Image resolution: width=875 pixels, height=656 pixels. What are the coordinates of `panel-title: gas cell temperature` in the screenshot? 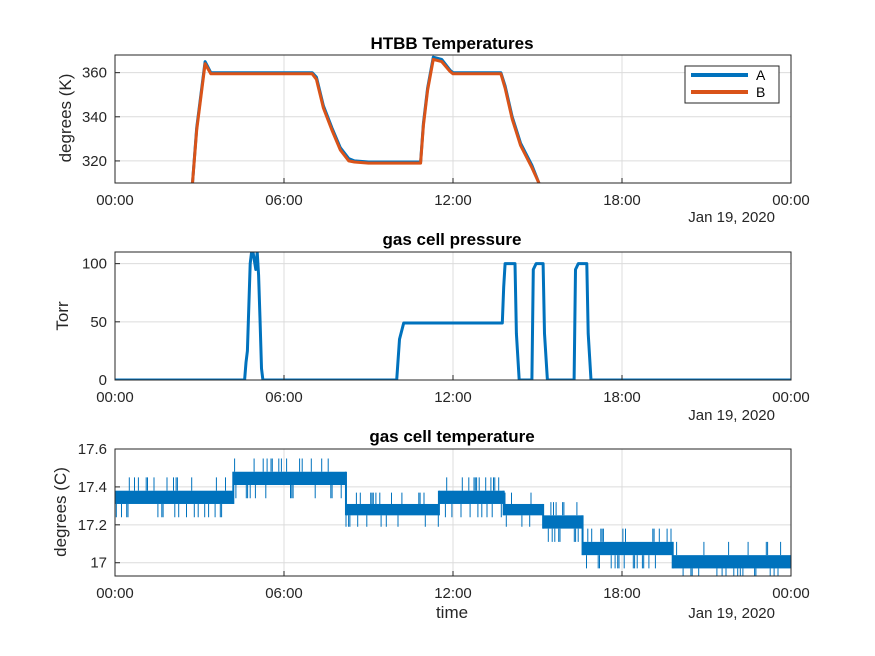 It's located at (451, 436).